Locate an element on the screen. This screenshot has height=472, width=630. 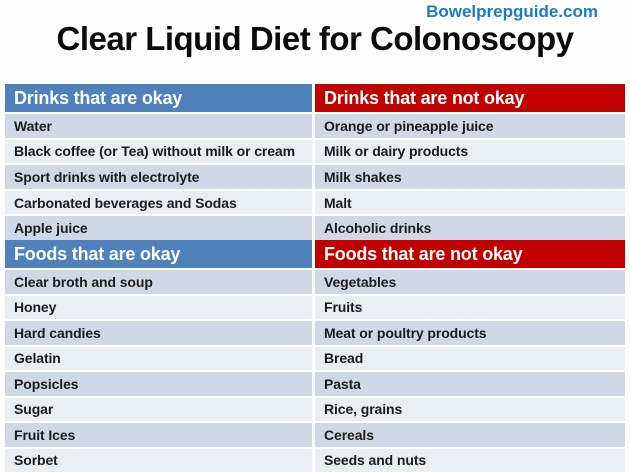
okay-cell: Sugar is located at coordinates (158, 409).